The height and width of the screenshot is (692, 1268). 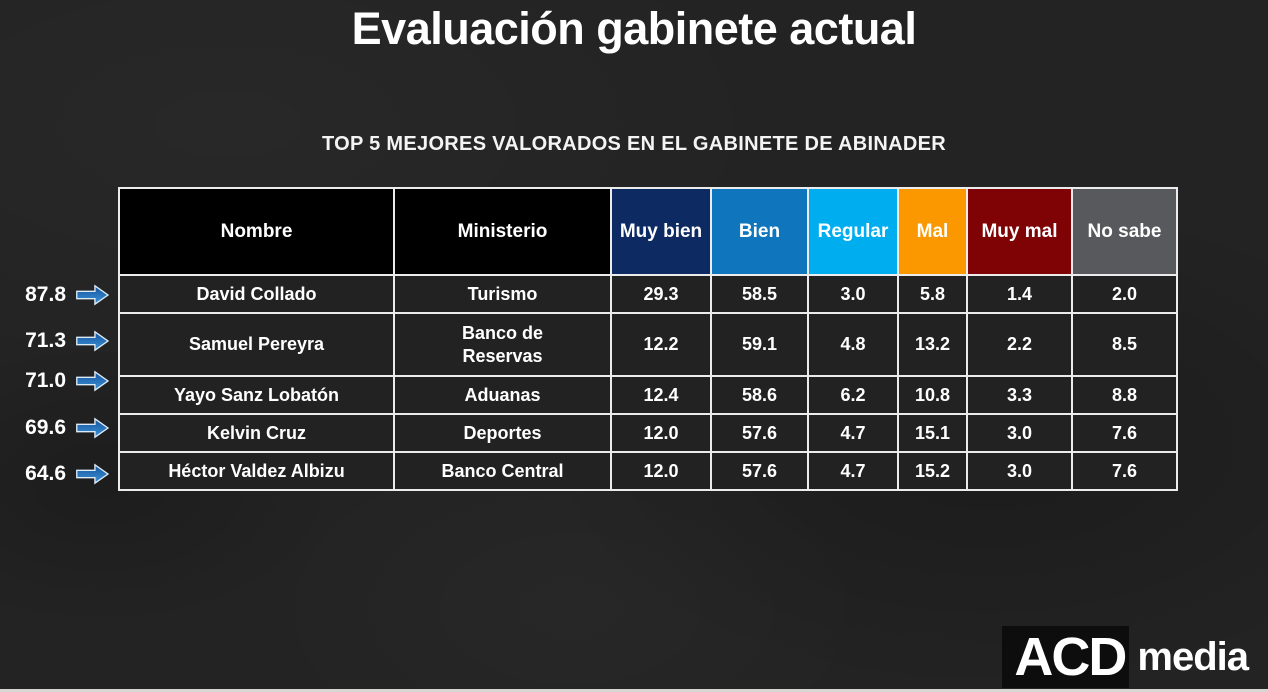 What do you see at coordinates (256, 231) in the screenshot?
I see `column-header-nombre: Nombre` at bounding box center [256, 231].